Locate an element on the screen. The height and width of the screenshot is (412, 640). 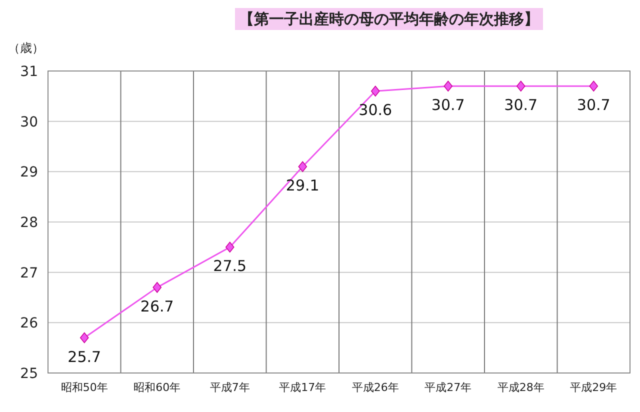
chart-title: 【第一子出産時の母の平均年齢の年次推移】 is located at coordinates (389, 19).